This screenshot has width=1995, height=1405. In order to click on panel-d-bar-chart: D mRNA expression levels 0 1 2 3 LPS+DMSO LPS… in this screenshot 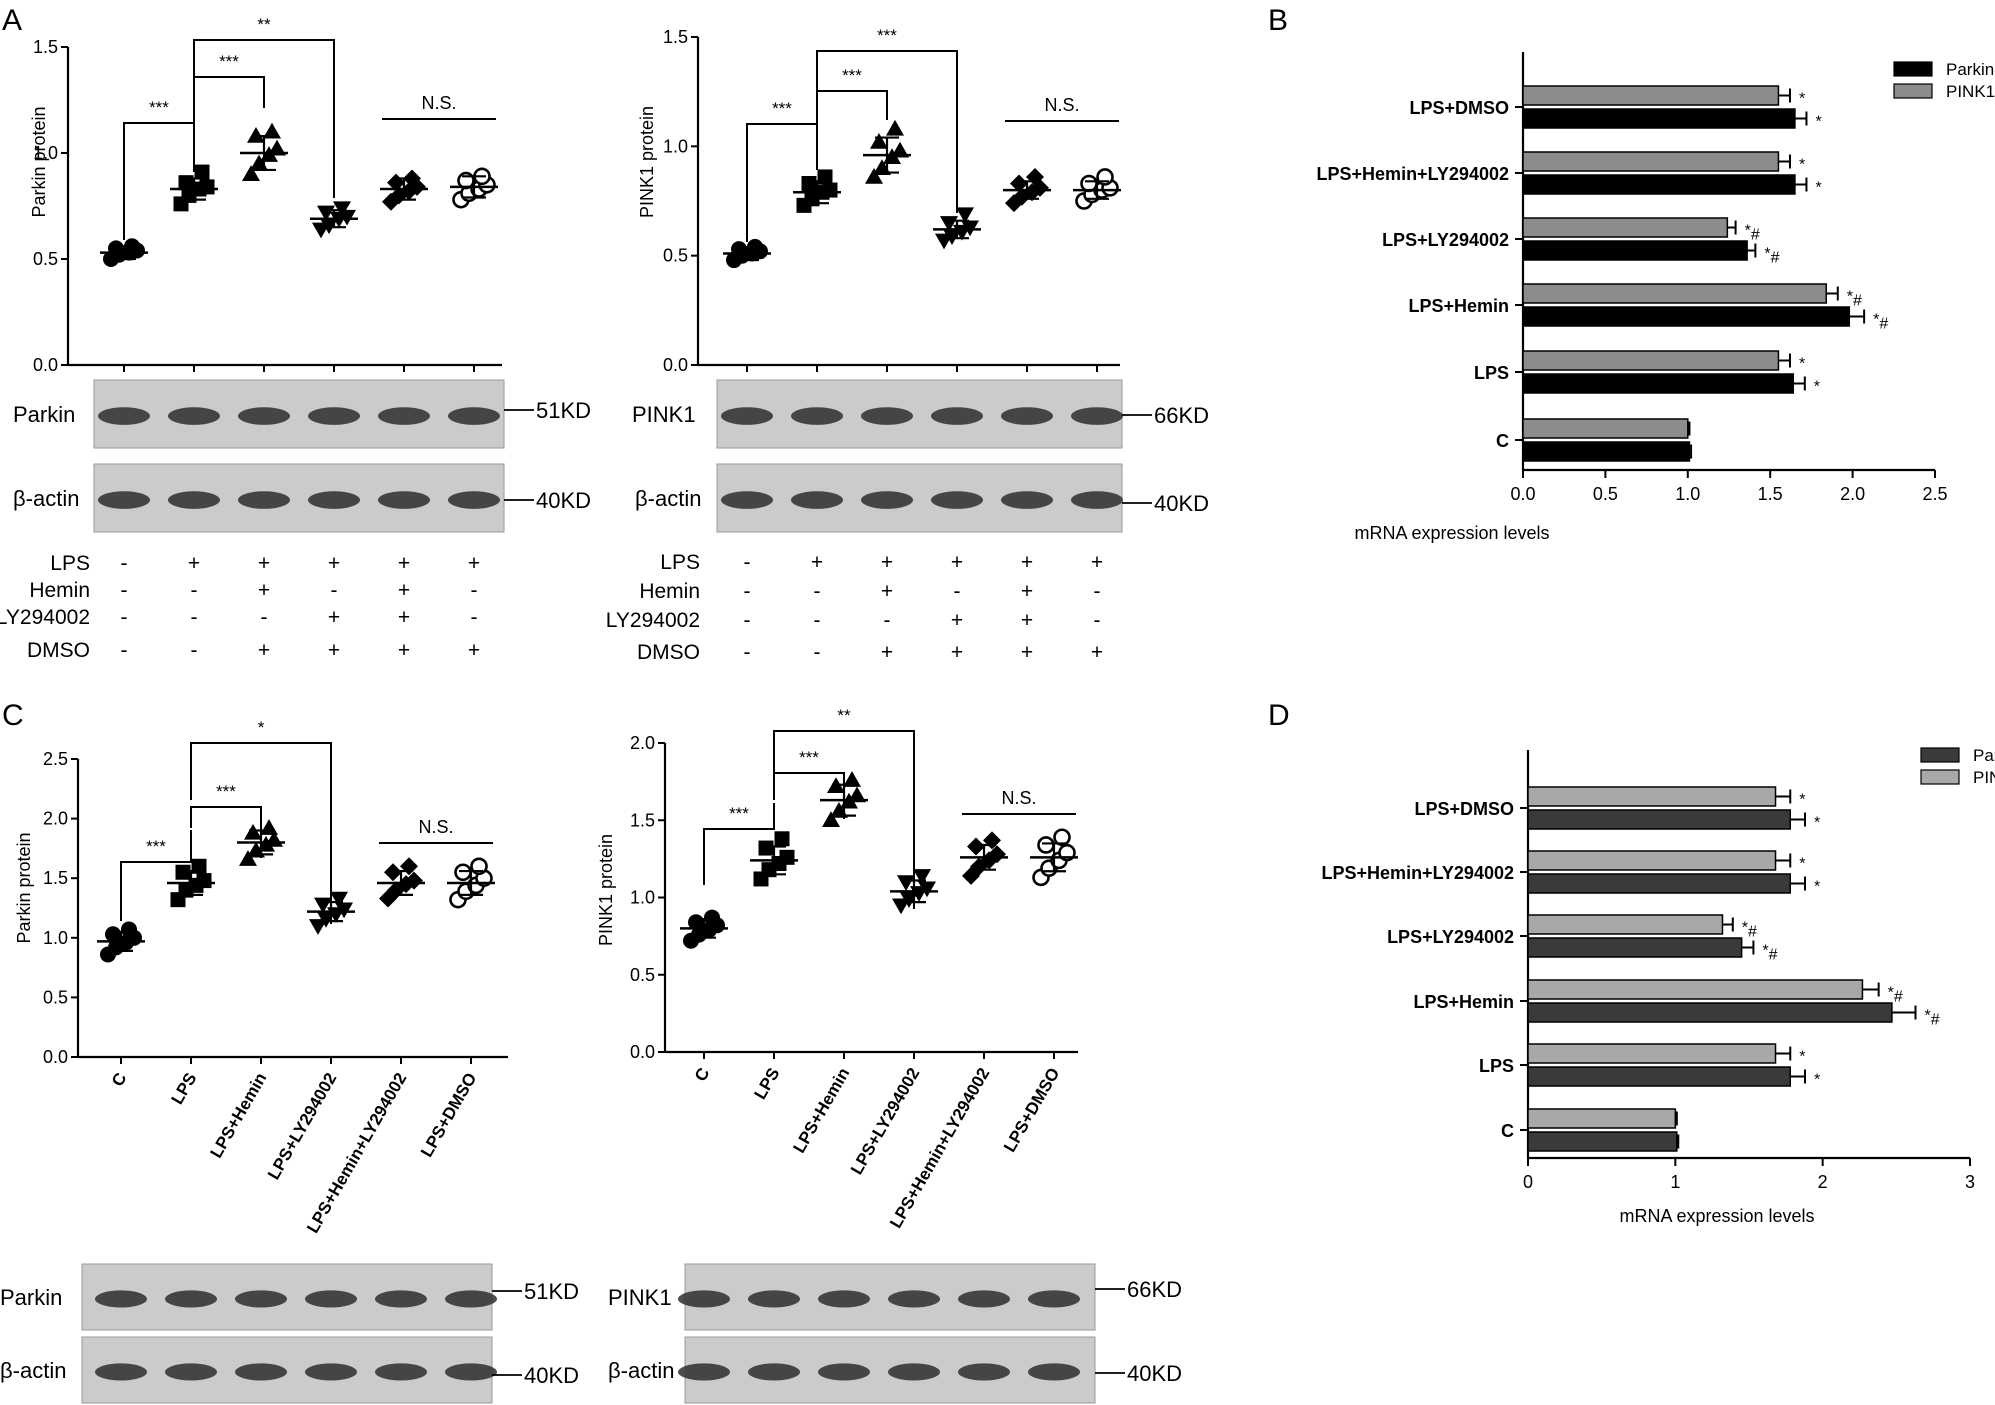, I will do `click(1631, 962)`.